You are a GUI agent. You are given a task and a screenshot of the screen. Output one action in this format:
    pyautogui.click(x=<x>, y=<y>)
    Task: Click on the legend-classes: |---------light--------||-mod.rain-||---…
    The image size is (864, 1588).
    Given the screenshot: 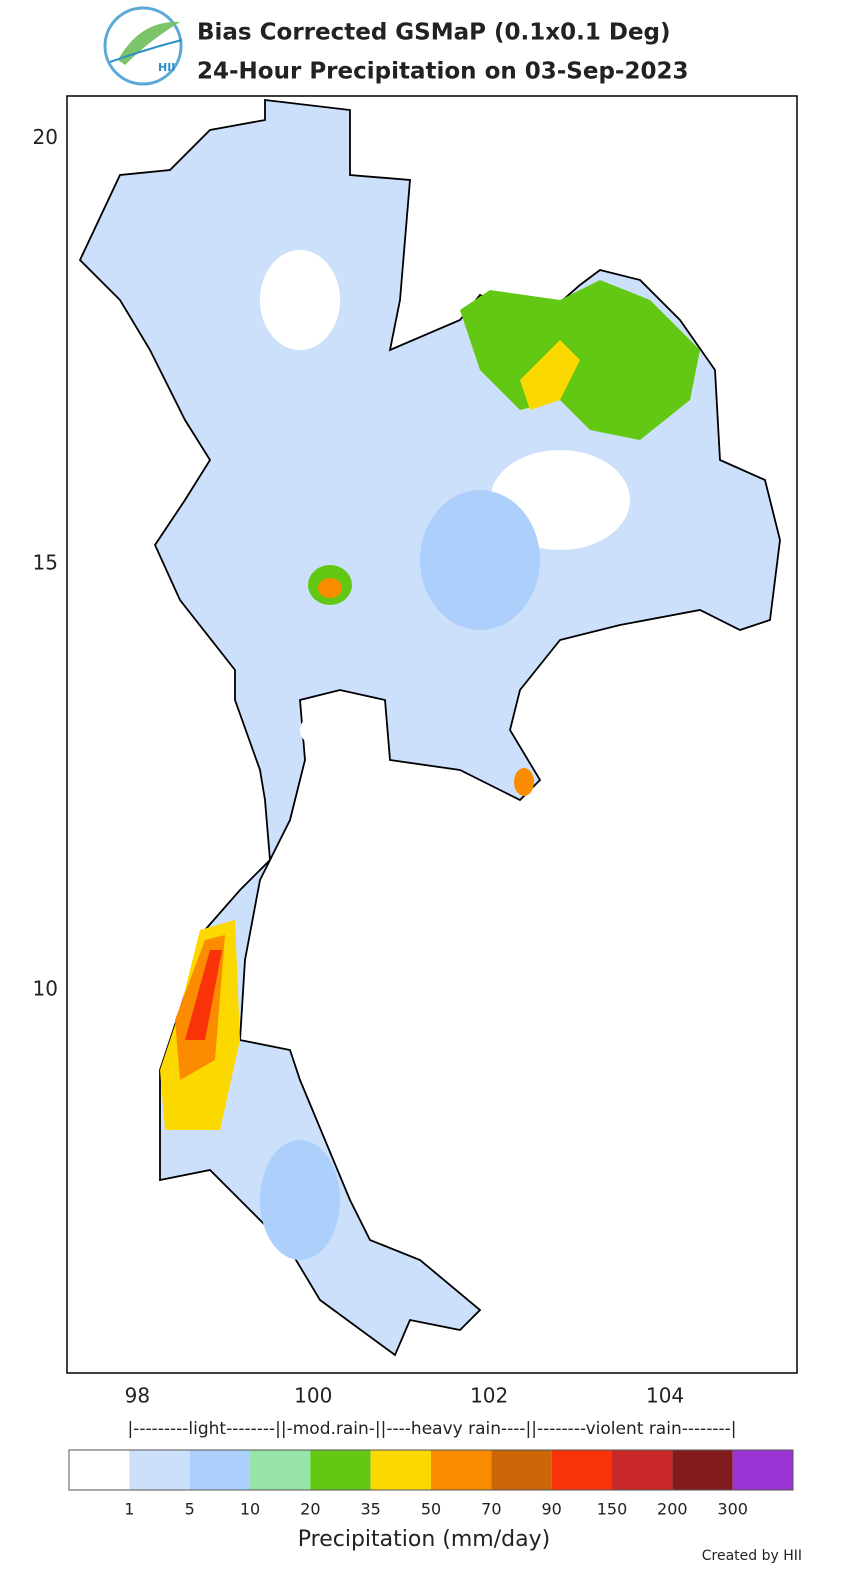 What is the action you would take?
    pyautogui.click(x=431, y=1429)
    